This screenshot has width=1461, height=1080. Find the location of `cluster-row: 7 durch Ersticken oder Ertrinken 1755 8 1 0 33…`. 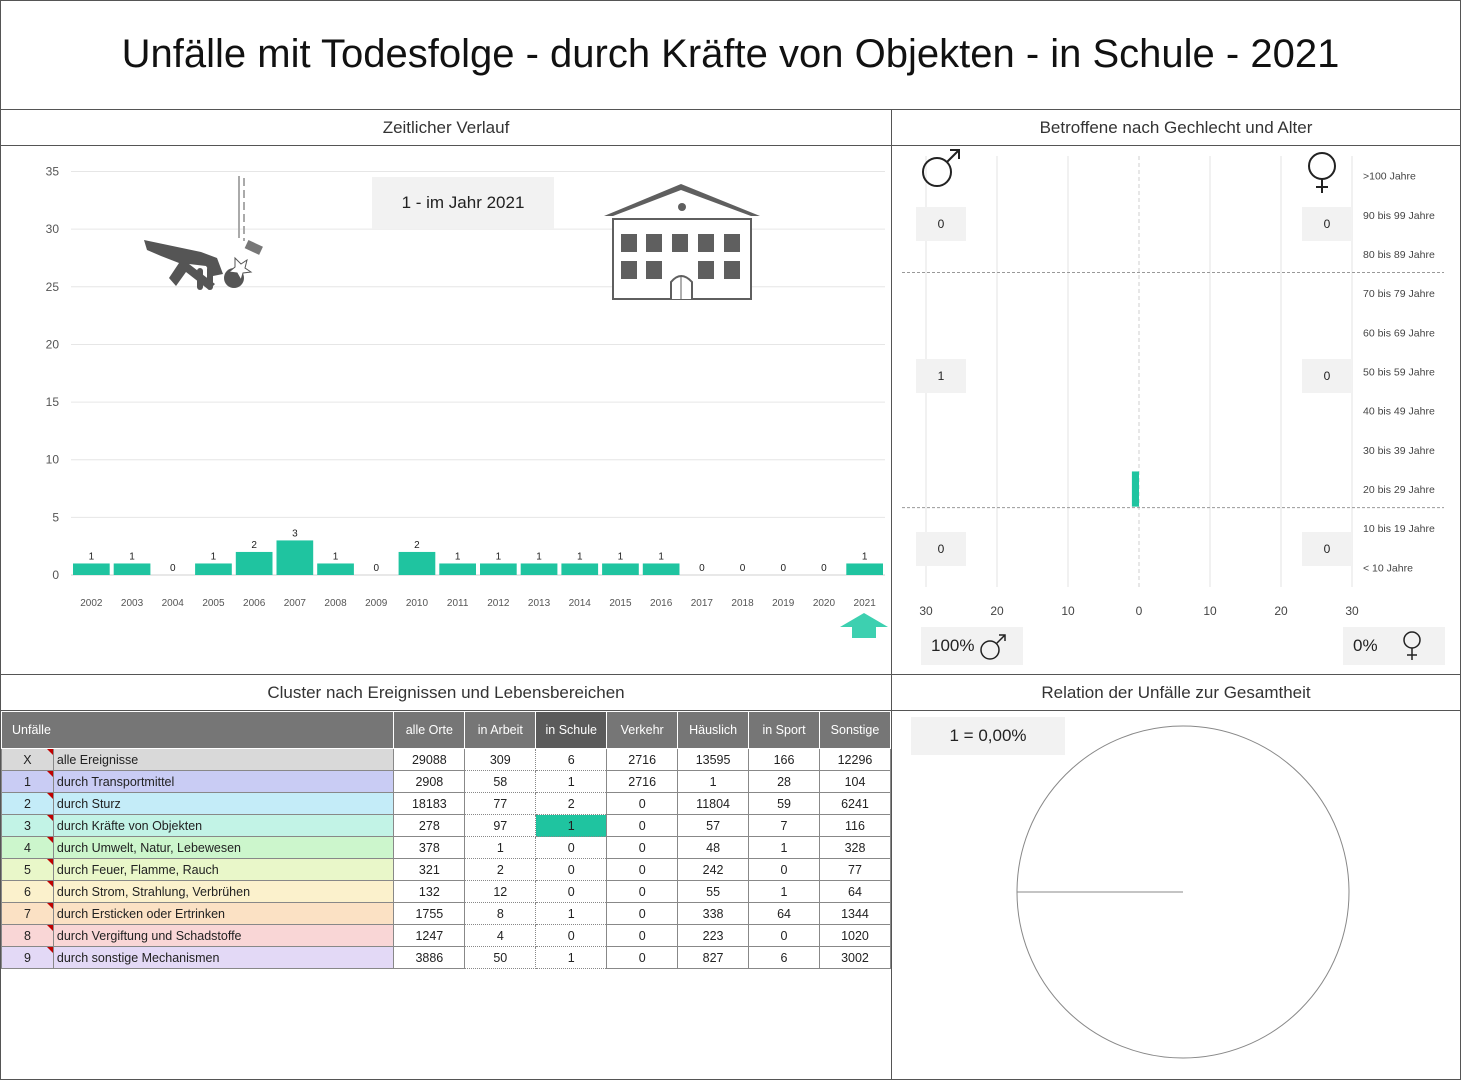

cluster-row: 7 durch Ersticken oder Ertrinken 1755 8 1 0 33… is located at coordinates (446, 913).